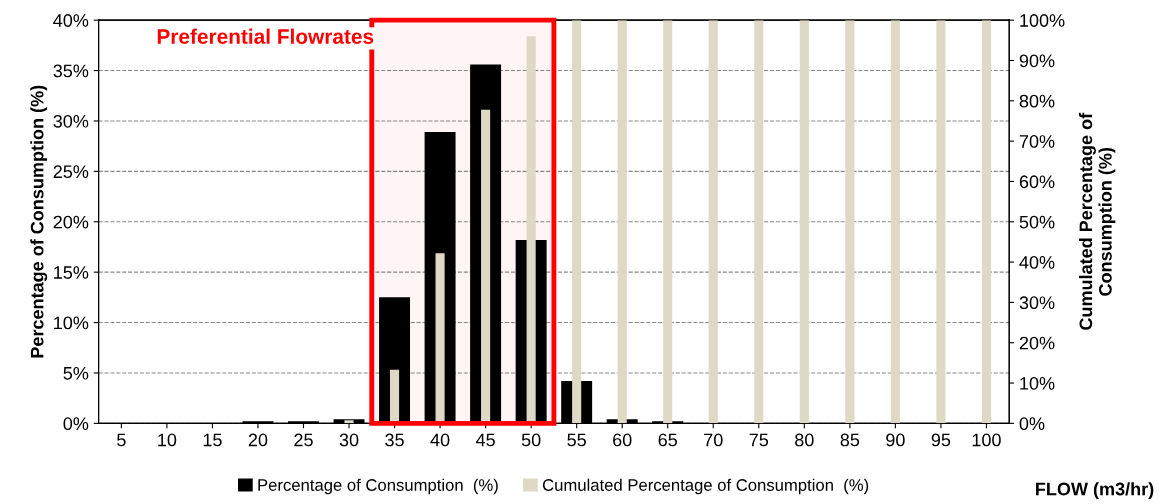  I want to click on band-label: Preferential Flowrates, so click(265, 36).